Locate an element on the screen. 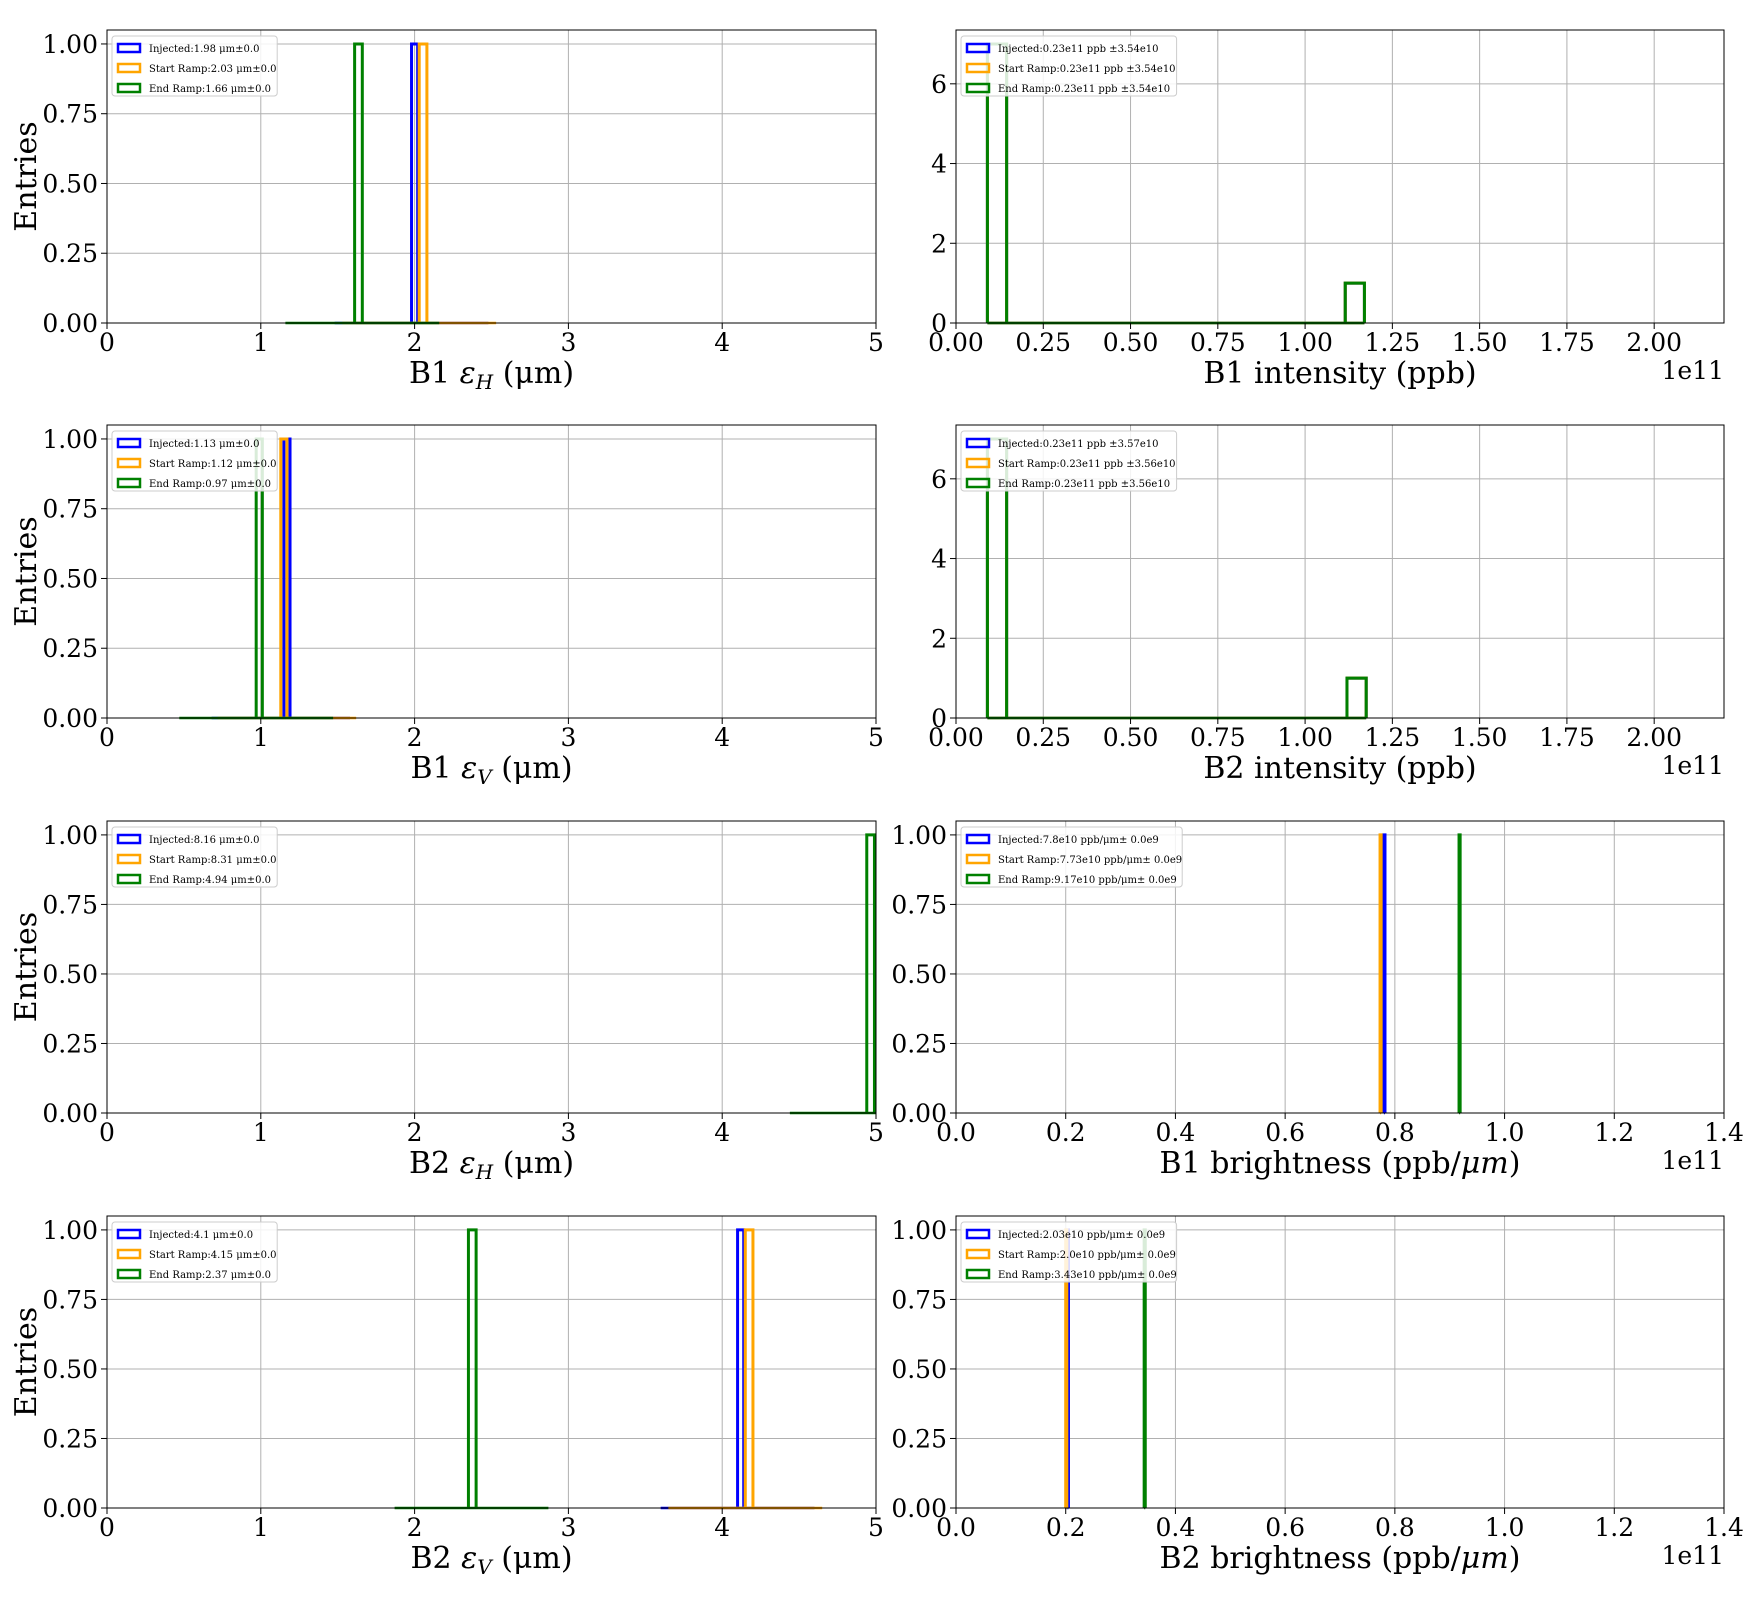 The height and width of the screenshot is (1600, 1760). x-tick-label: 1.0 is located at coordinates (1505, 1132).